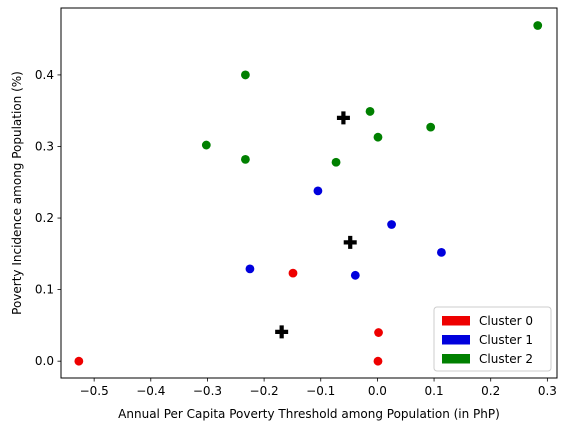 This screenshot has width=567, height=432. Describe the element at coordinates (150, 391) in the screenshot. I see `x-tick-label: −0.4` at that location.